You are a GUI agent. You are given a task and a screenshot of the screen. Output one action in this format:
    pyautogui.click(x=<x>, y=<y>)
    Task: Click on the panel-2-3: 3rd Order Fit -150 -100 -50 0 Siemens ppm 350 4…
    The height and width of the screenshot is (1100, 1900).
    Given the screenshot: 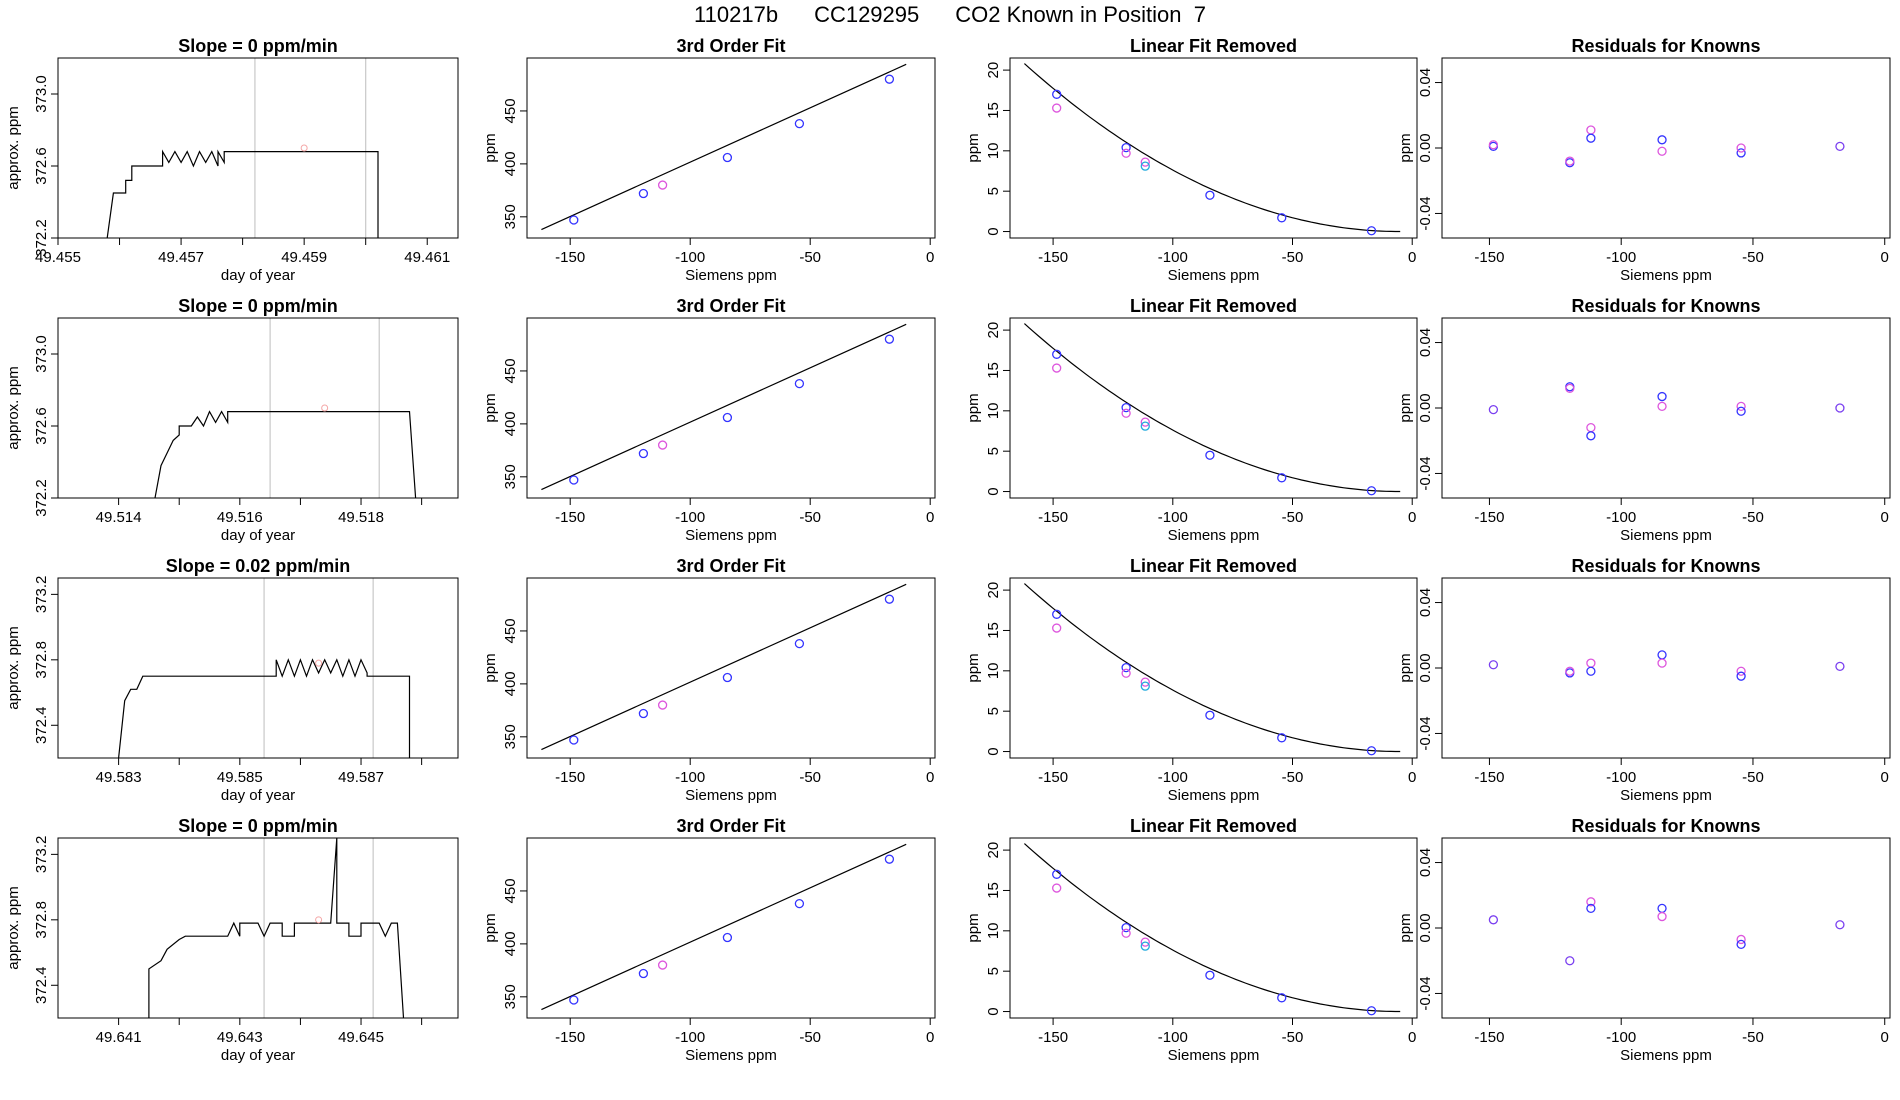 What is the action you would take?
    pyautogui.click(x=709, y=680)
    